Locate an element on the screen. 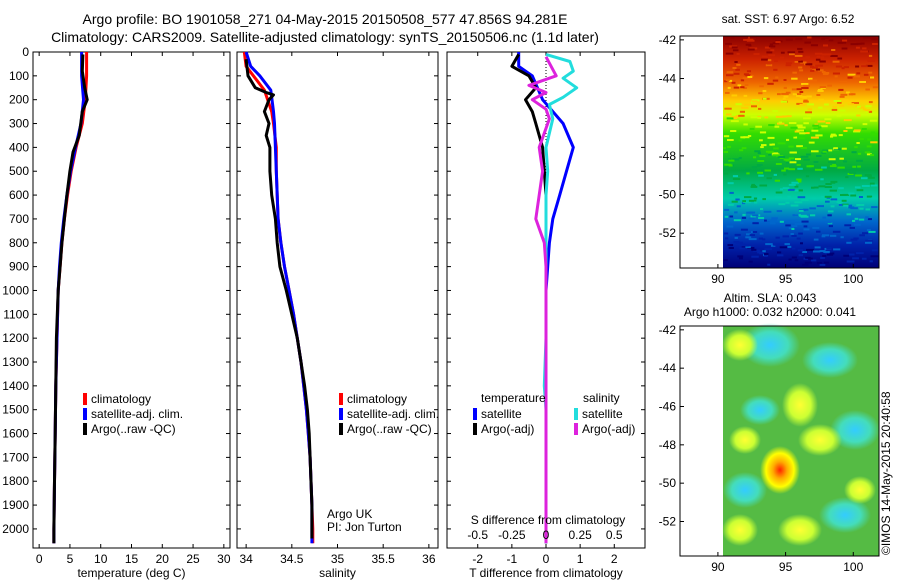  sla-map-nodata-area is located at coordinates (701, 441).